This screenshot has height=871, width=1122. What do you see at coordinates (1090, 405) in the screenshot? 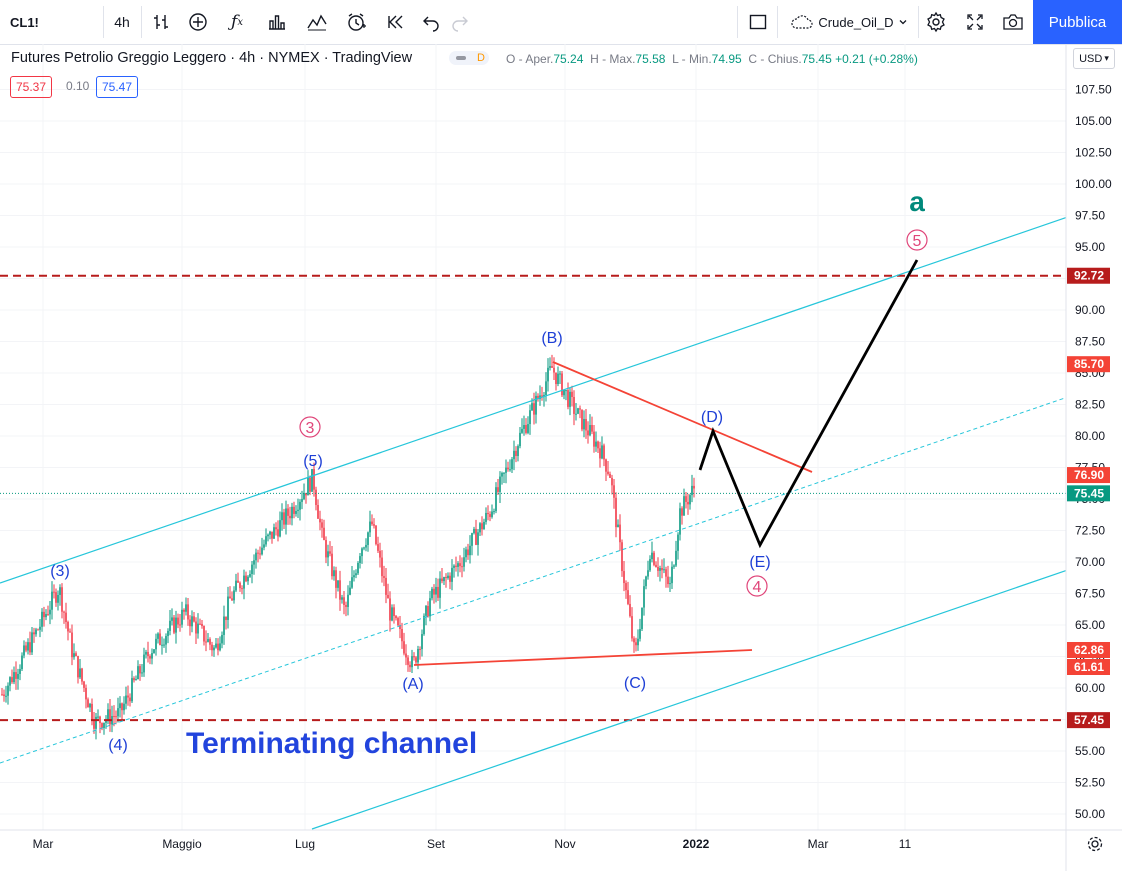
I see `price-tick-label: 82.50` at bounding box center [1090, 405].